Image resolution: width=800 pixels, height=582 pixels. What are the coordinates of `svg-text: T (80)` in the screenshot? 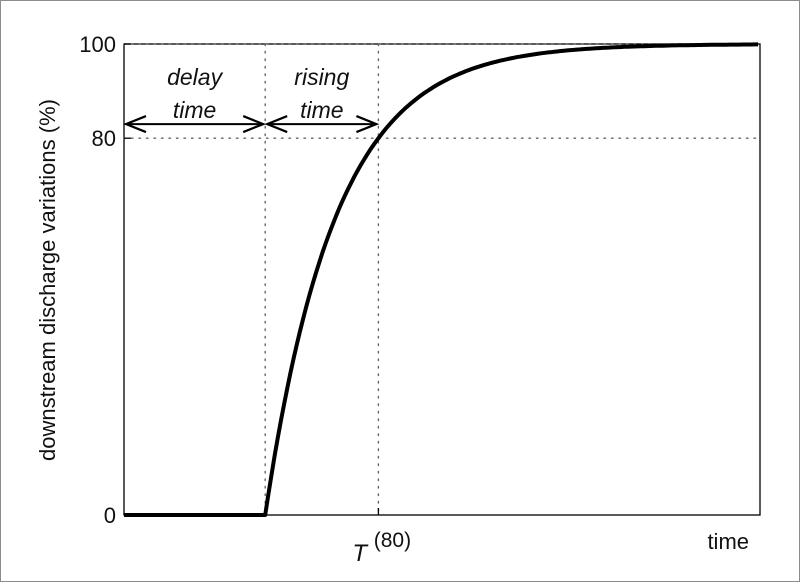 It's located at (381, 548).